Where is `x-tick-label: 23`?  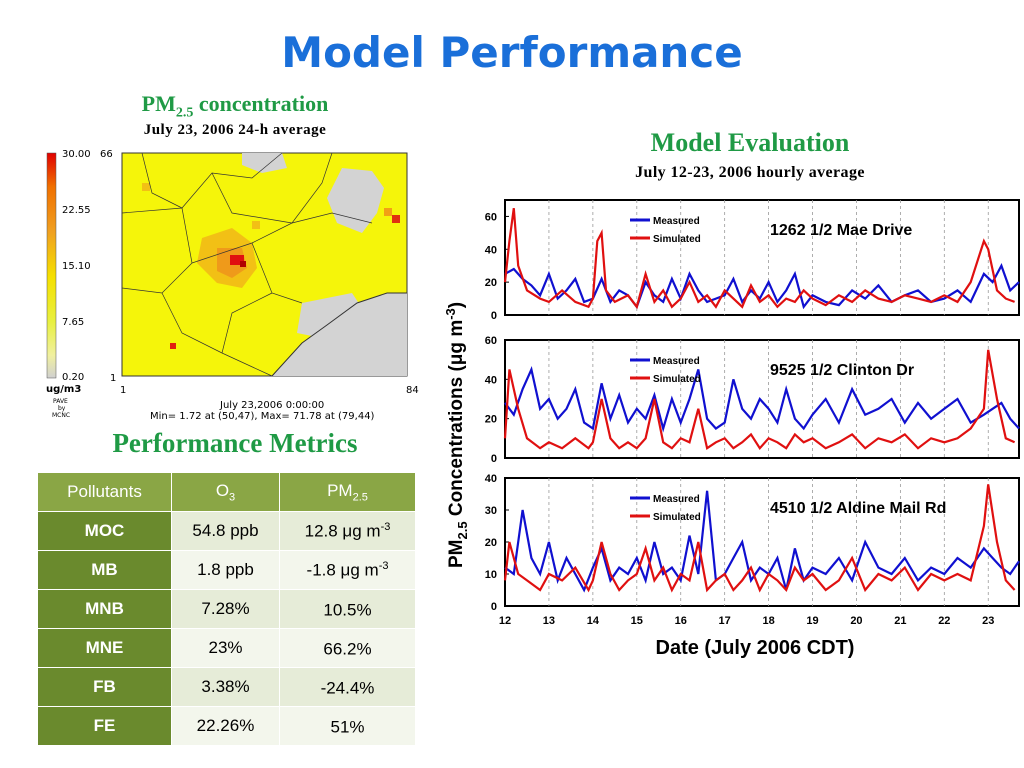
x-tick-label: 23 is located at coordinates (988, 621).